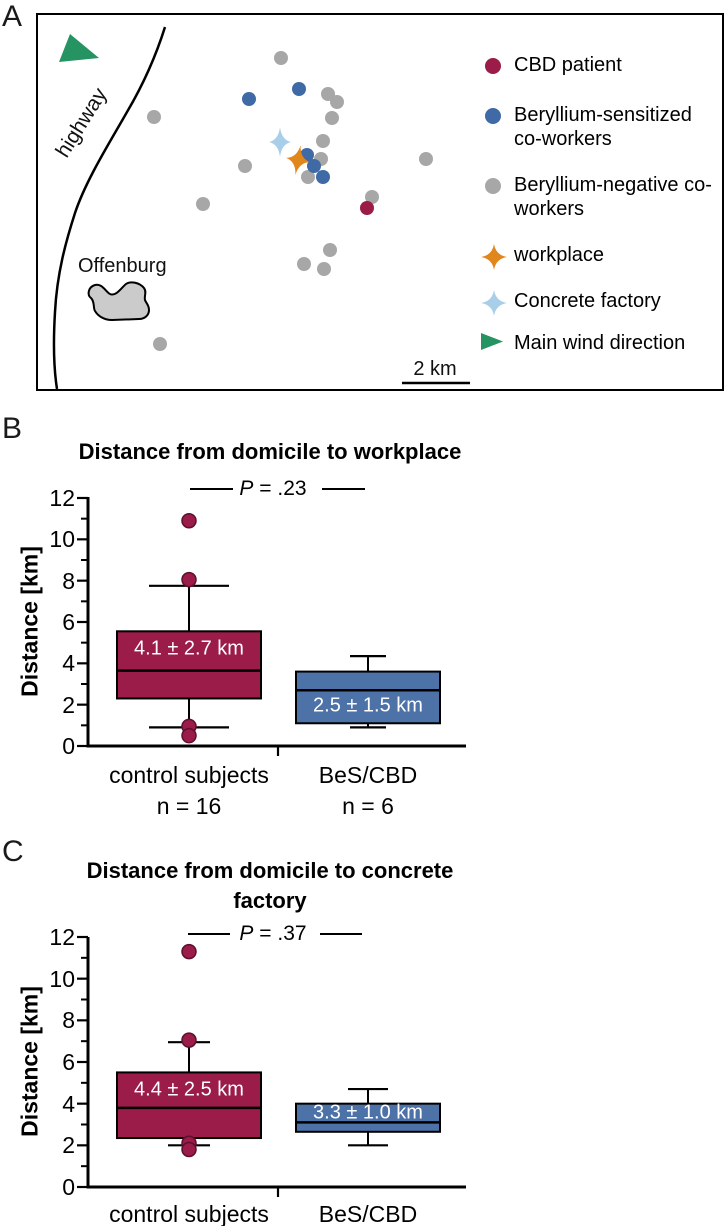 The width and height of the screenshot is (728, 1226). What do you see at coordinates (587, 301) in the screenshot?
I see `legend-label: Concrete factory` at bounding box center [587, 301].